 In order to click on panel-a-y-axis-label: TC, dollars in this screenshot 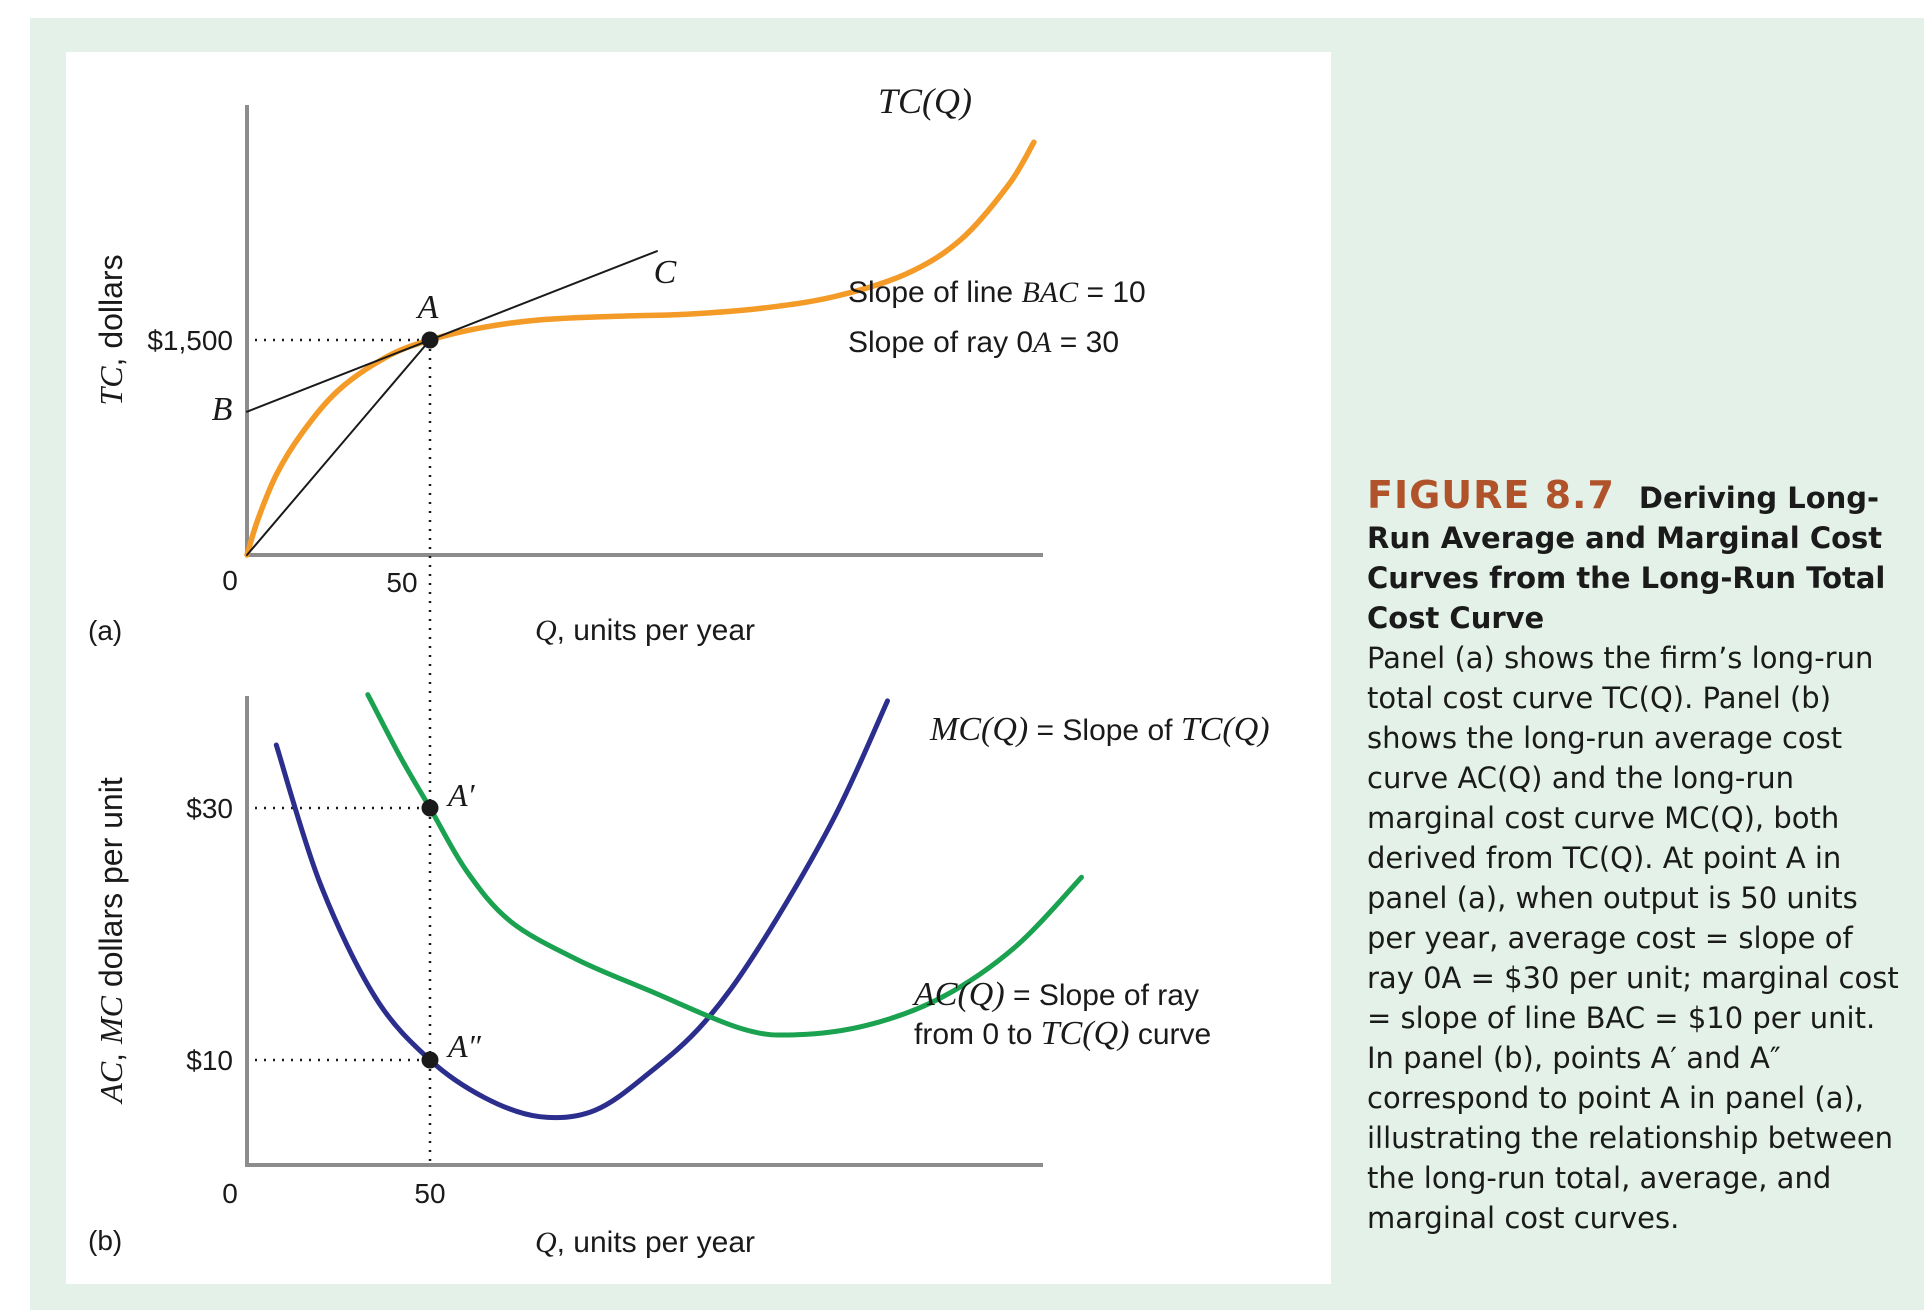, I will do `click(111, 329)`.